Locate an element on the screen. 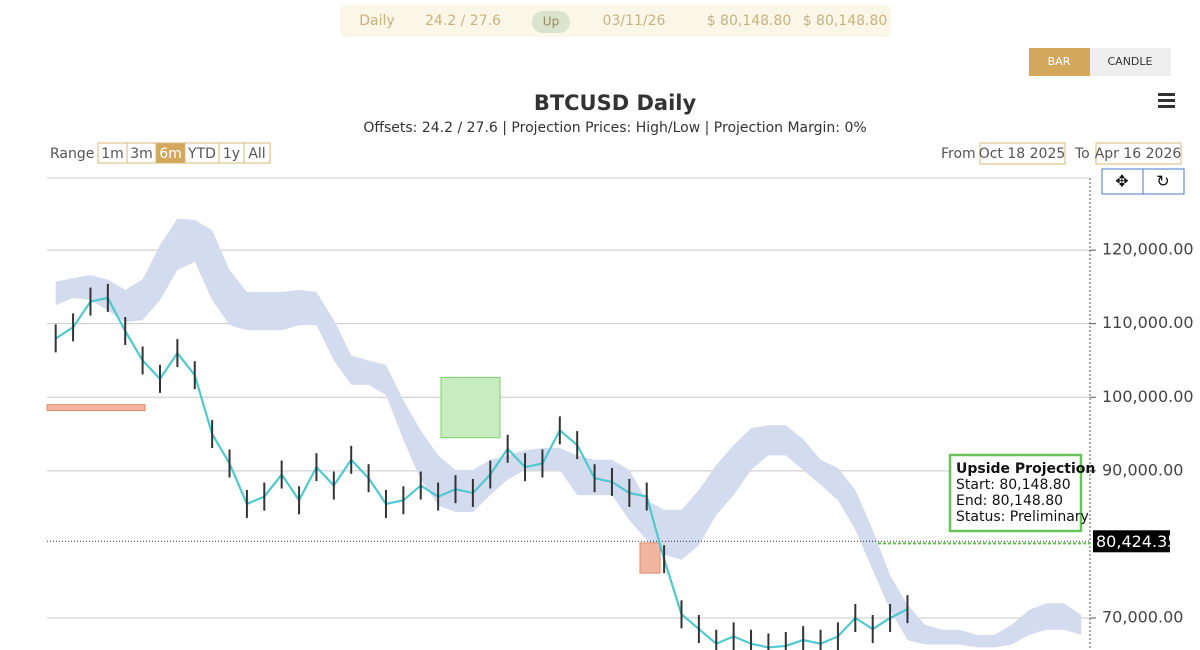  reset-button is located at coordinates (1163, 181).